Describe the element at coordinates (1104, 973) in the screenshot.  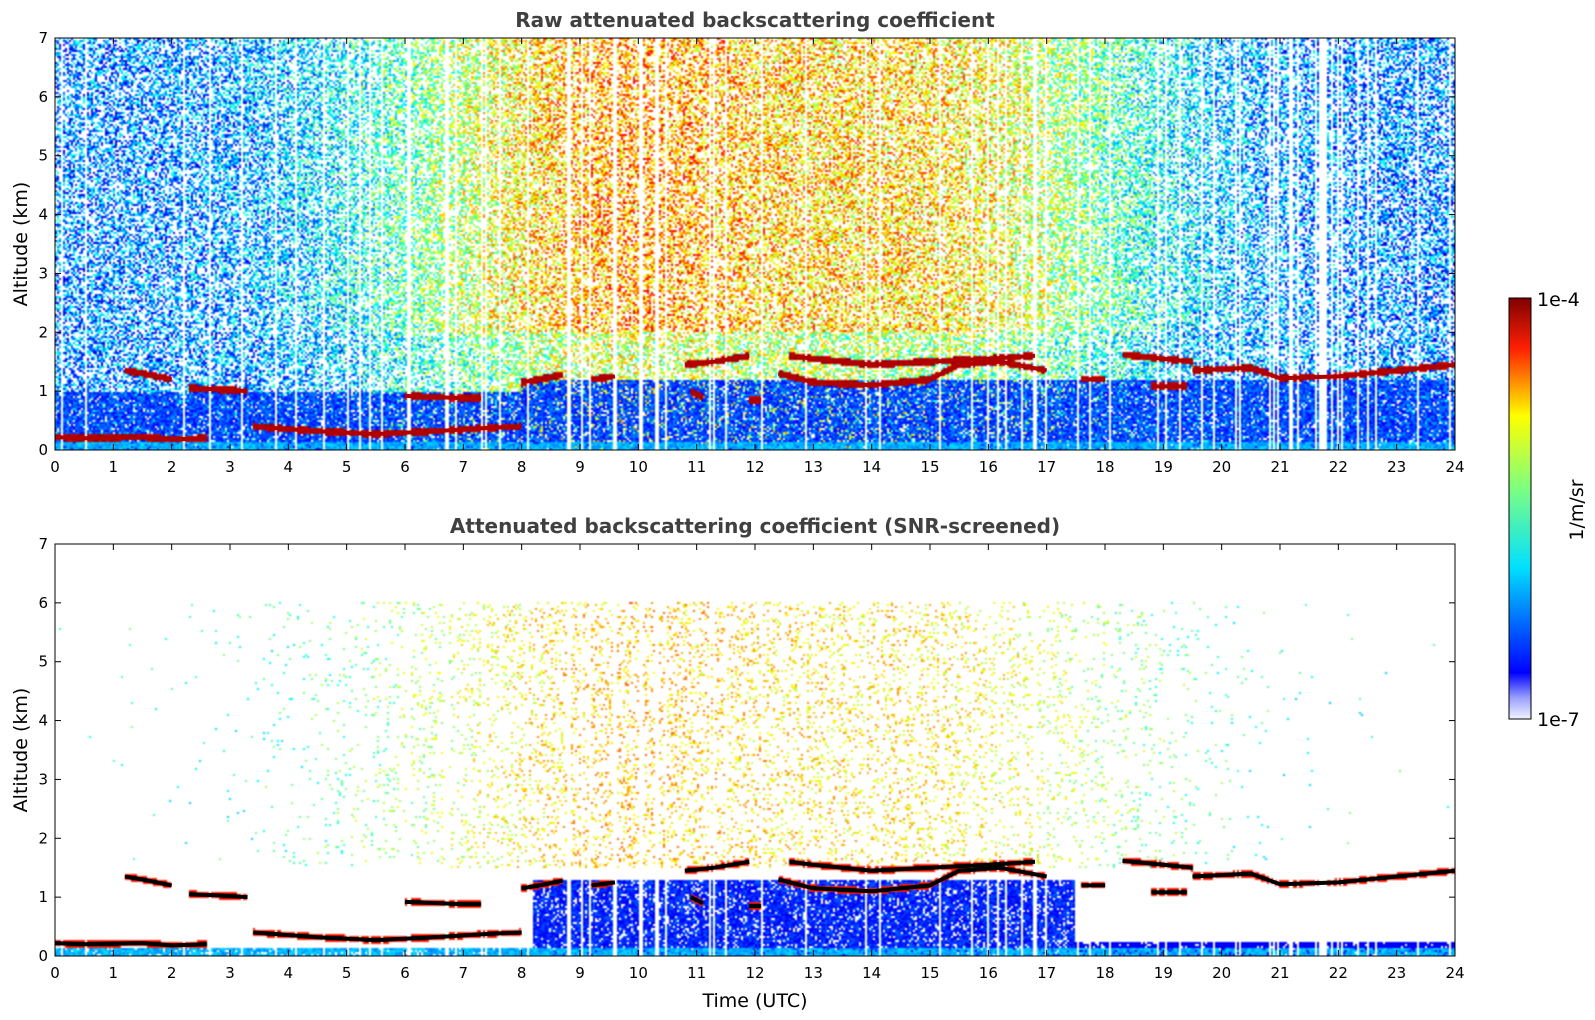
I see `x-tick-label: 18` at that location.